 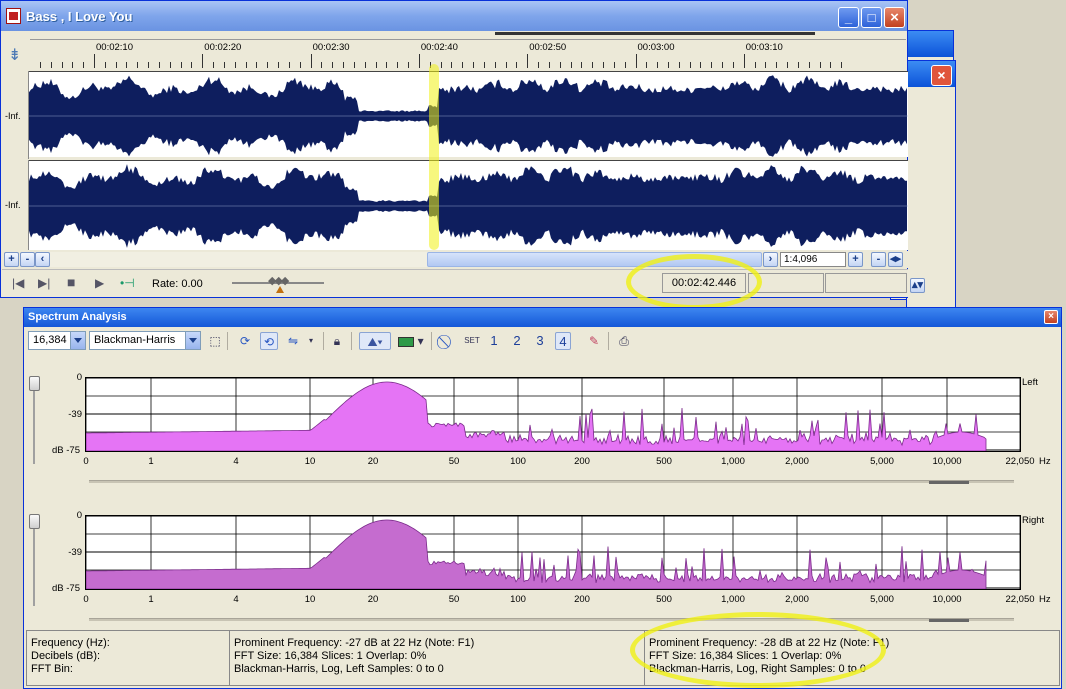 I want to click on color-icon: ▾, so click(x=411, y=341).